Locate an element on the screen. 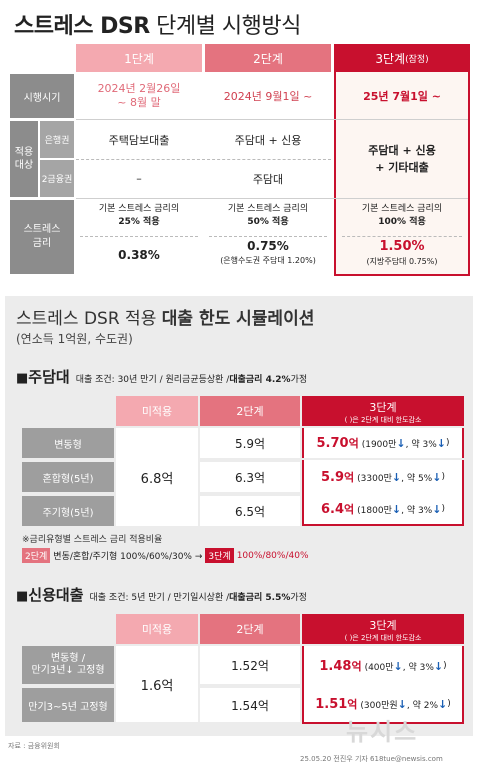 The height and width of the screenshot is (766, 478). mortgage-row-label: 주기형(5년) is located at coordinates (68, 511).